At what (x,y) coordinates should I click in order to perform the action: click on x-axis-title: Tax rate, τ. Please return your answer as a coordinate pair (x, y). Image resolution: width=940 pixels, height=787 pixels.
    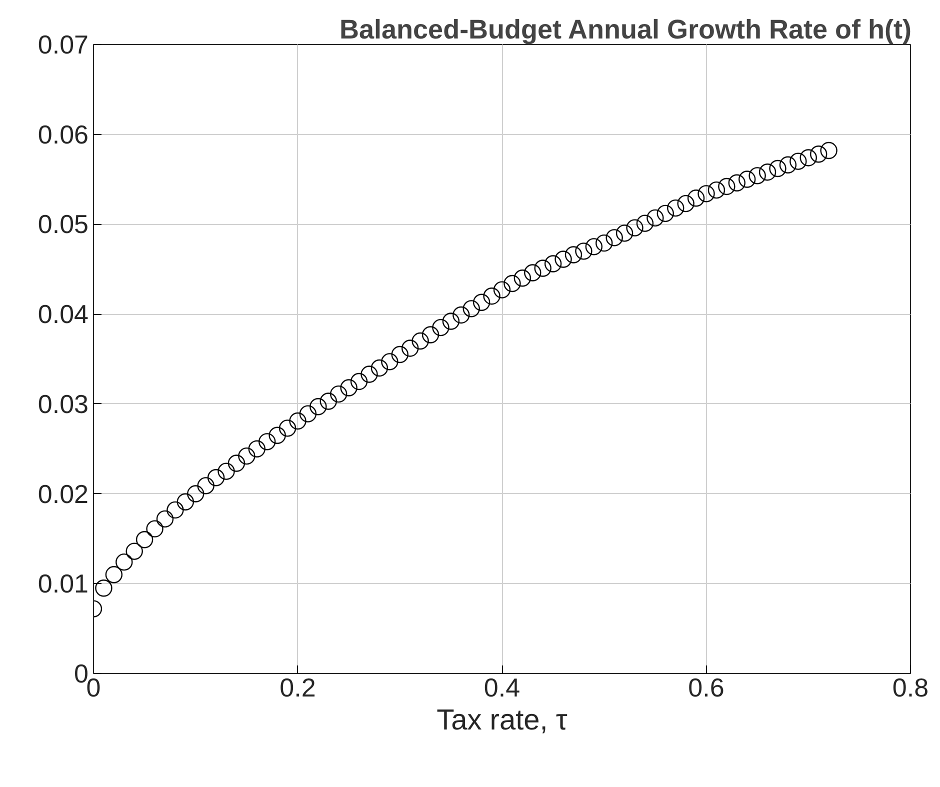
    Looking at the image, I should click on (502, 720).